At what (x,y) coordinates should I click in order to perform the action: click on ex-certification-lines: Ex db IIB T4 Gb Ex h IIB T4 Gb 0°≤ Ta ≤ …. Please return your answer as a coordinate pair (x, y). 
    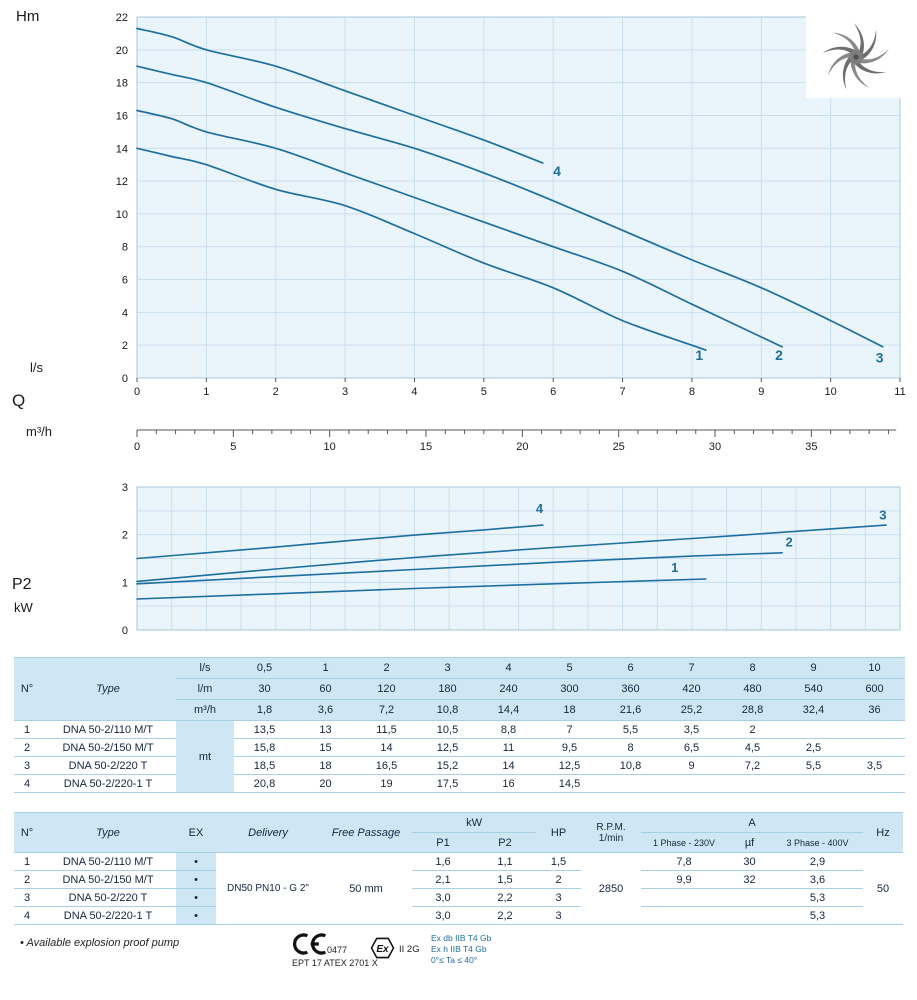
    Looking at the image, I should click on (461, 949).